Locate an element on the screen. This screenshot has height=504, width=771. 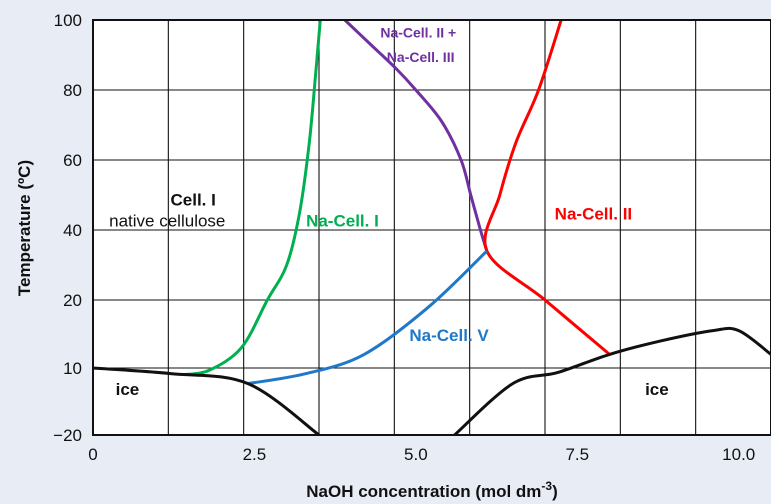
region-label: native cellulose is located at coordinates (167, 221).